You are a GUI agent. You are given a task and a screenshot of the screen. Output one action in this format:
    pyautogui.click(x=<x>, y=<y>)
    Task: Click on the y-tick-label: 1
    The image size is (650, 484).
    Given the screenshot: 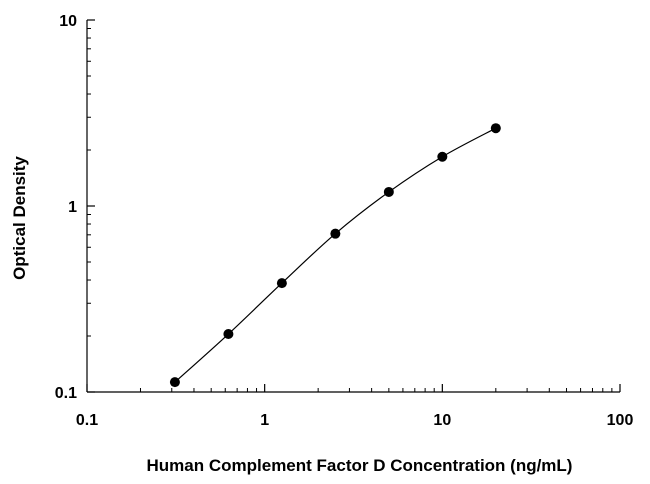 What is the action you would take?
    pyautogui.click(x=72, y=207)
    